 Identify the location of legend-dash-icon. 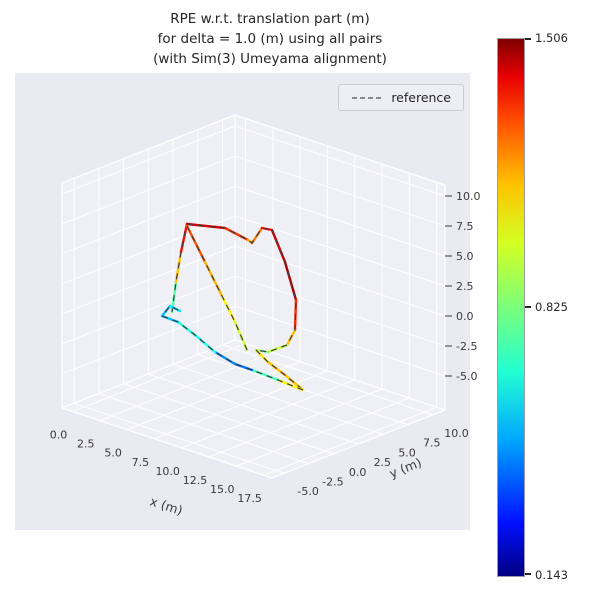
(367, 97).